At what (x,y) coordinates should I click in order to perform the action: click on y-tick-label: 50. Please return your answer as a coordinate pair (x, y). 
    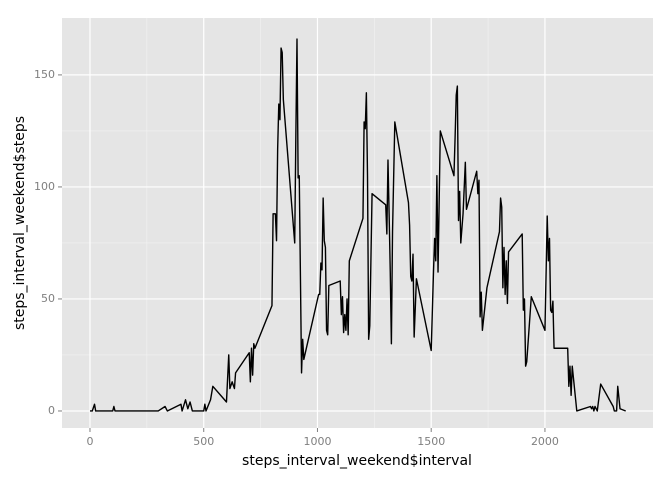
    Looking at the image, I should click on (48, 298).